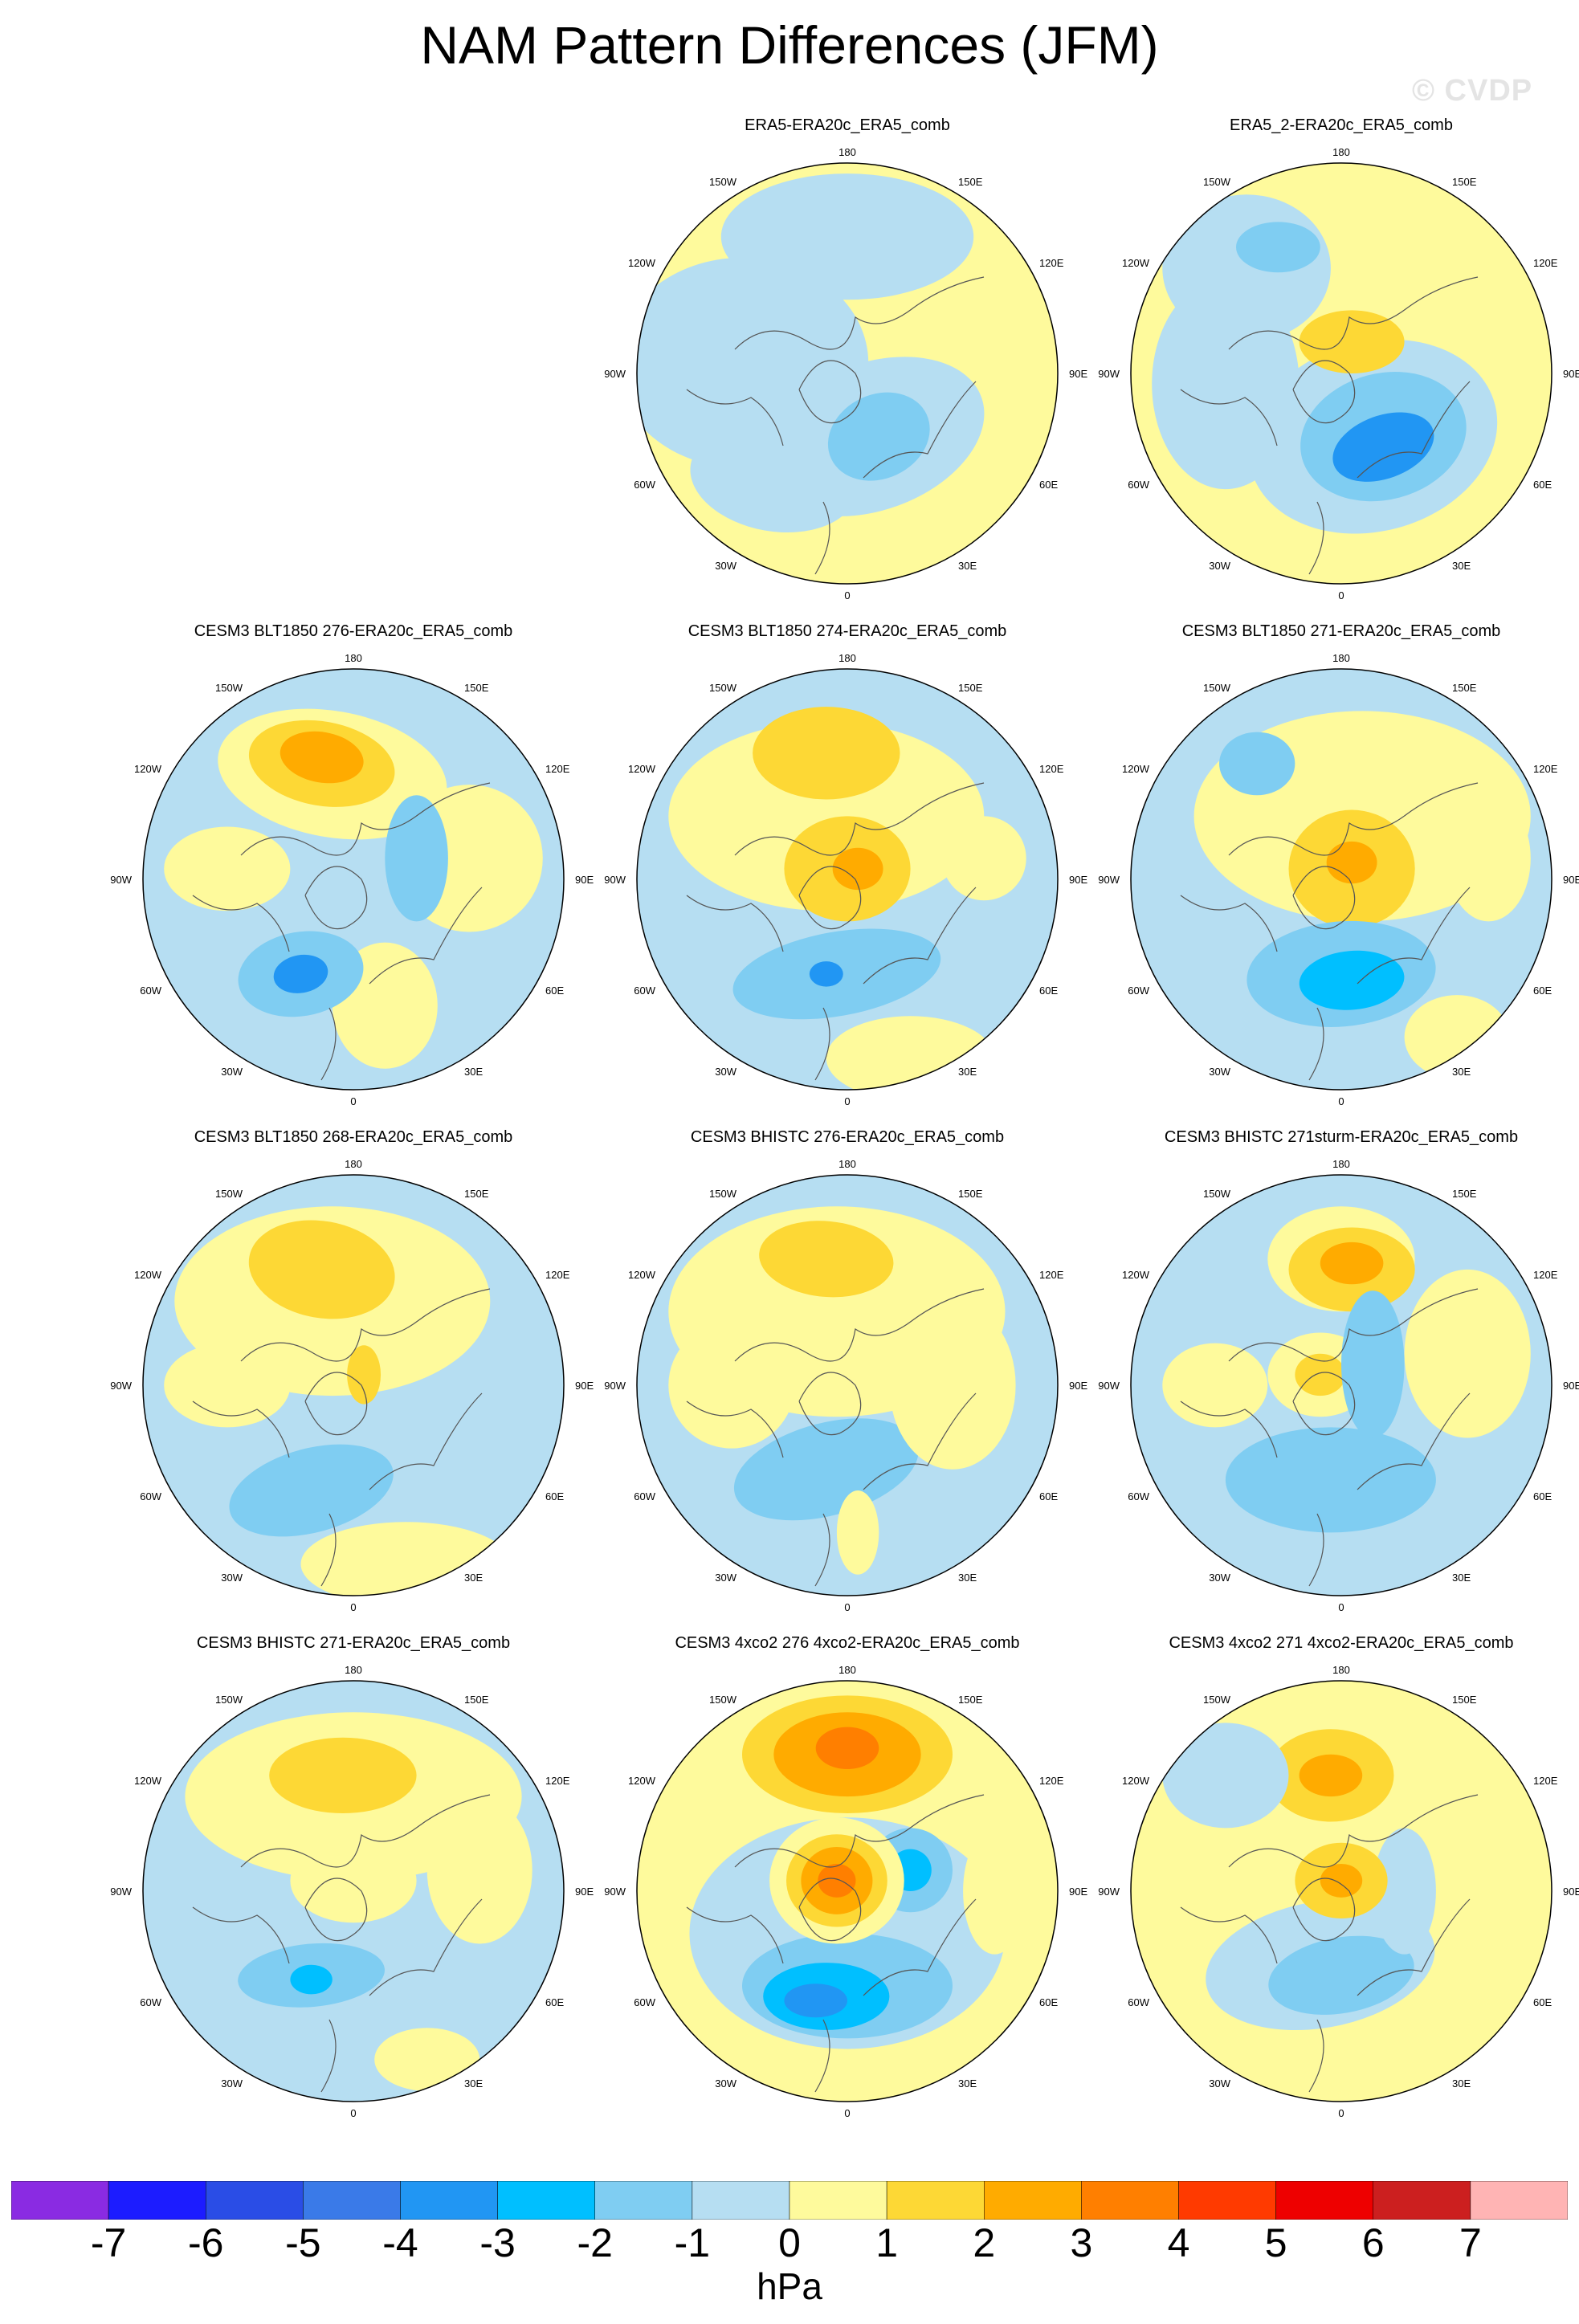 The width and height of the screenshot is (1579, 2324). What do you see at coordinates (353, 1137) in the screenshot?
I see `panel-title: CESM3 BLT1850 268-ERA20c_ERA5_comb` at bounding box center [353, 1137].